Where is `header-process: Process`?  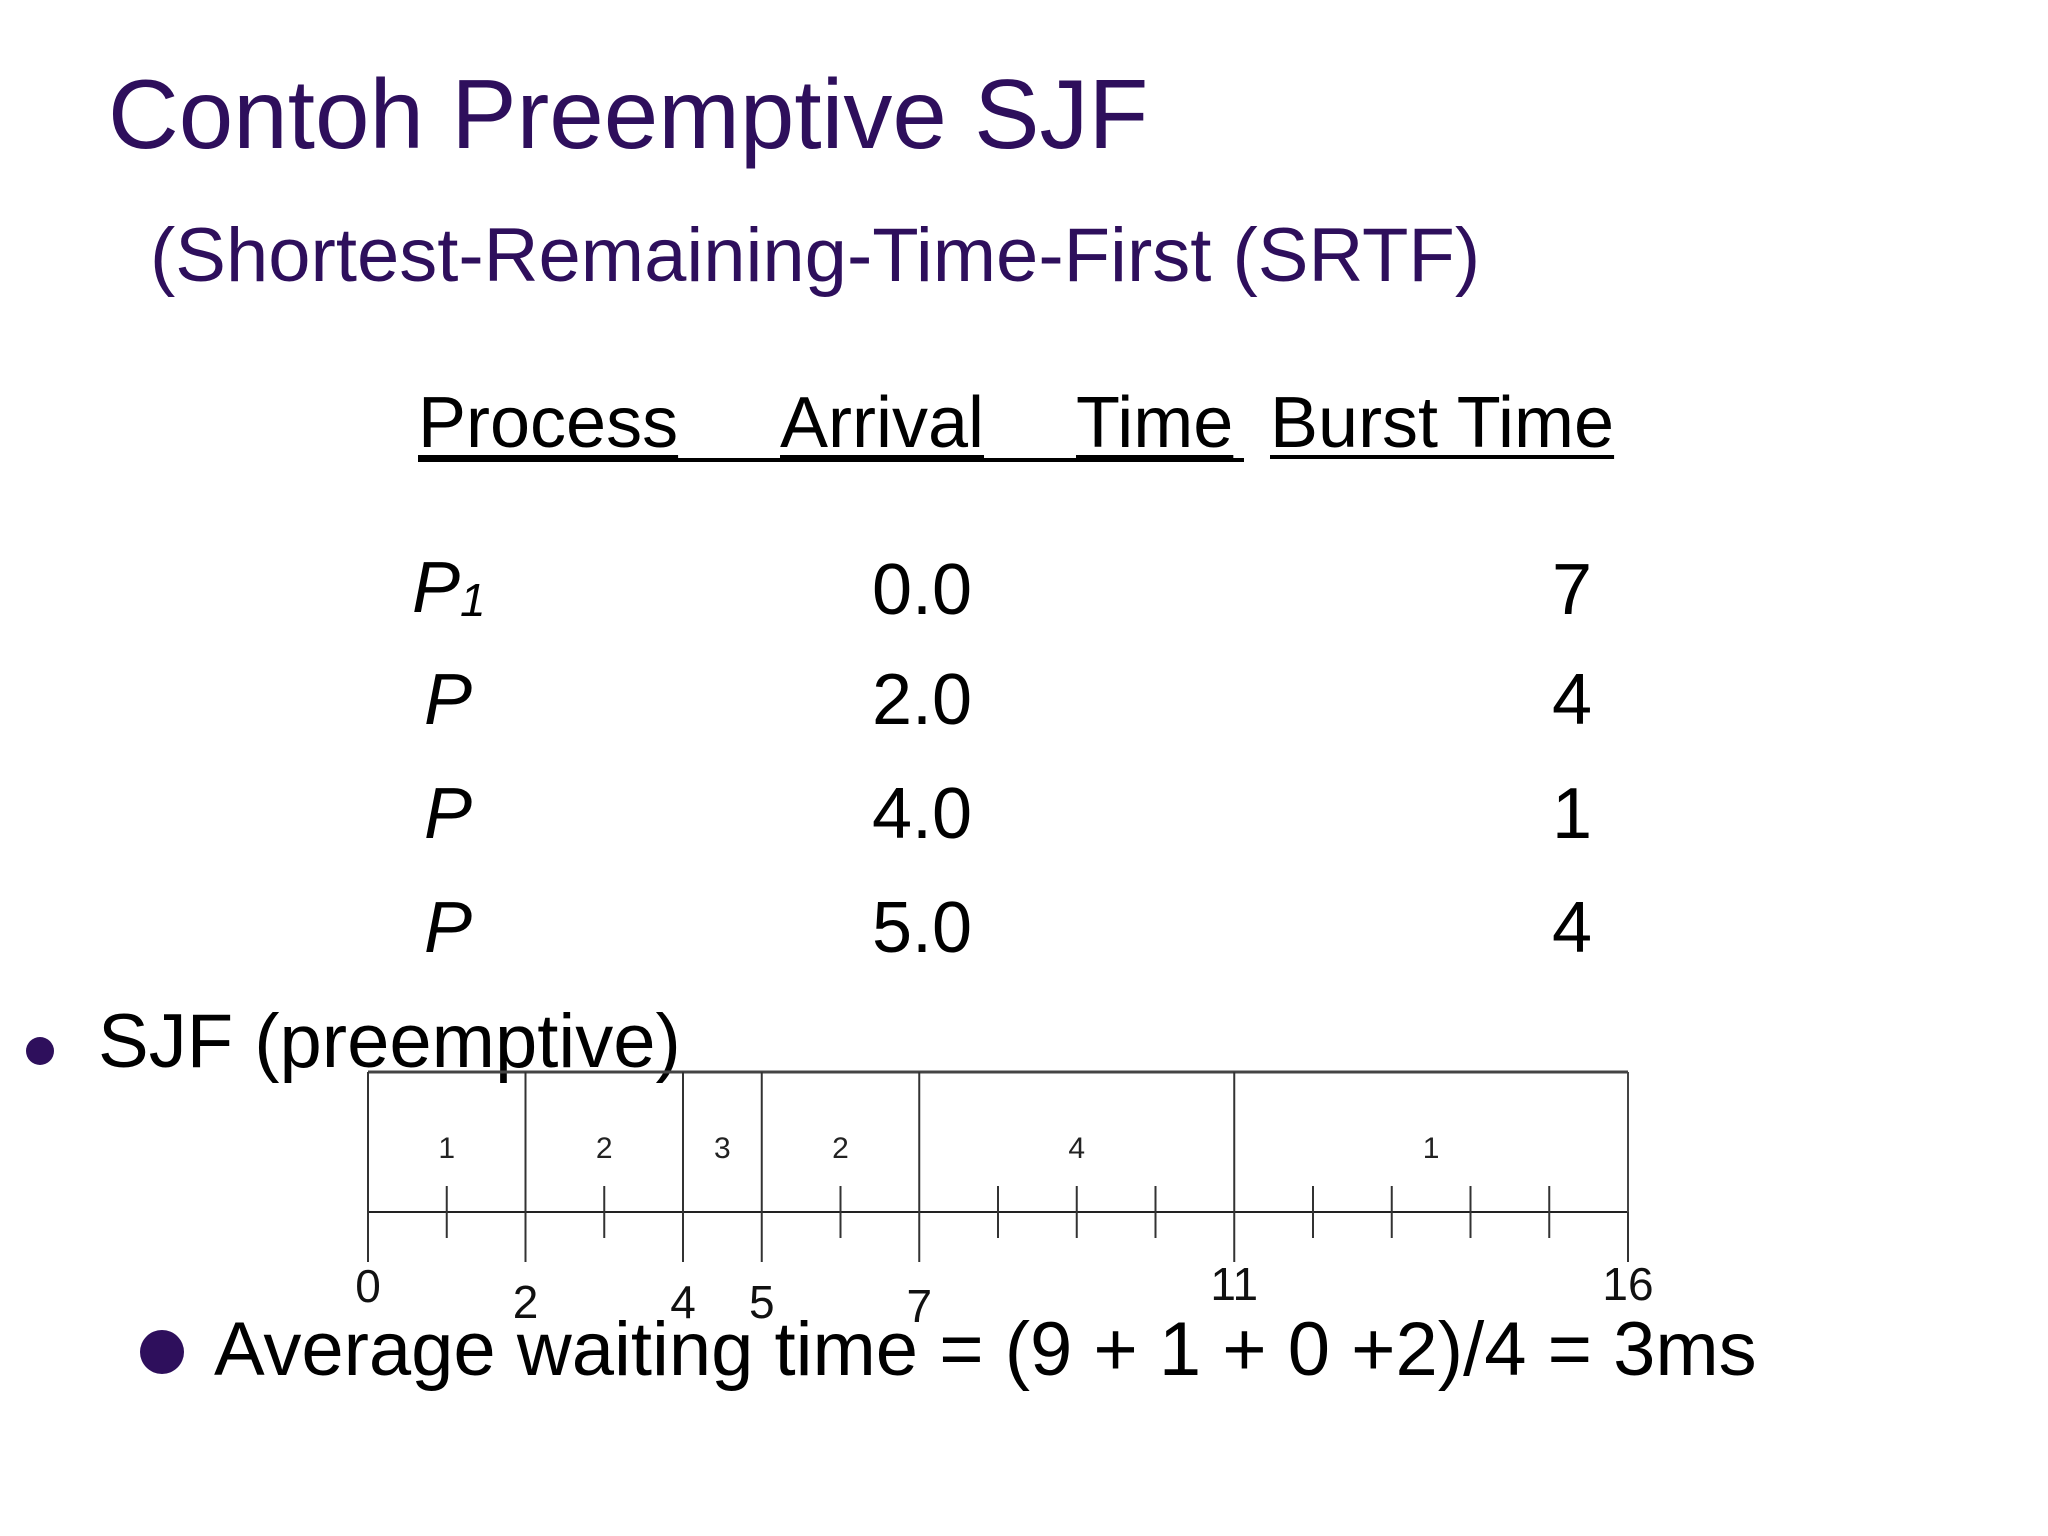
header-process: Process is located at coordinates (548, 423).